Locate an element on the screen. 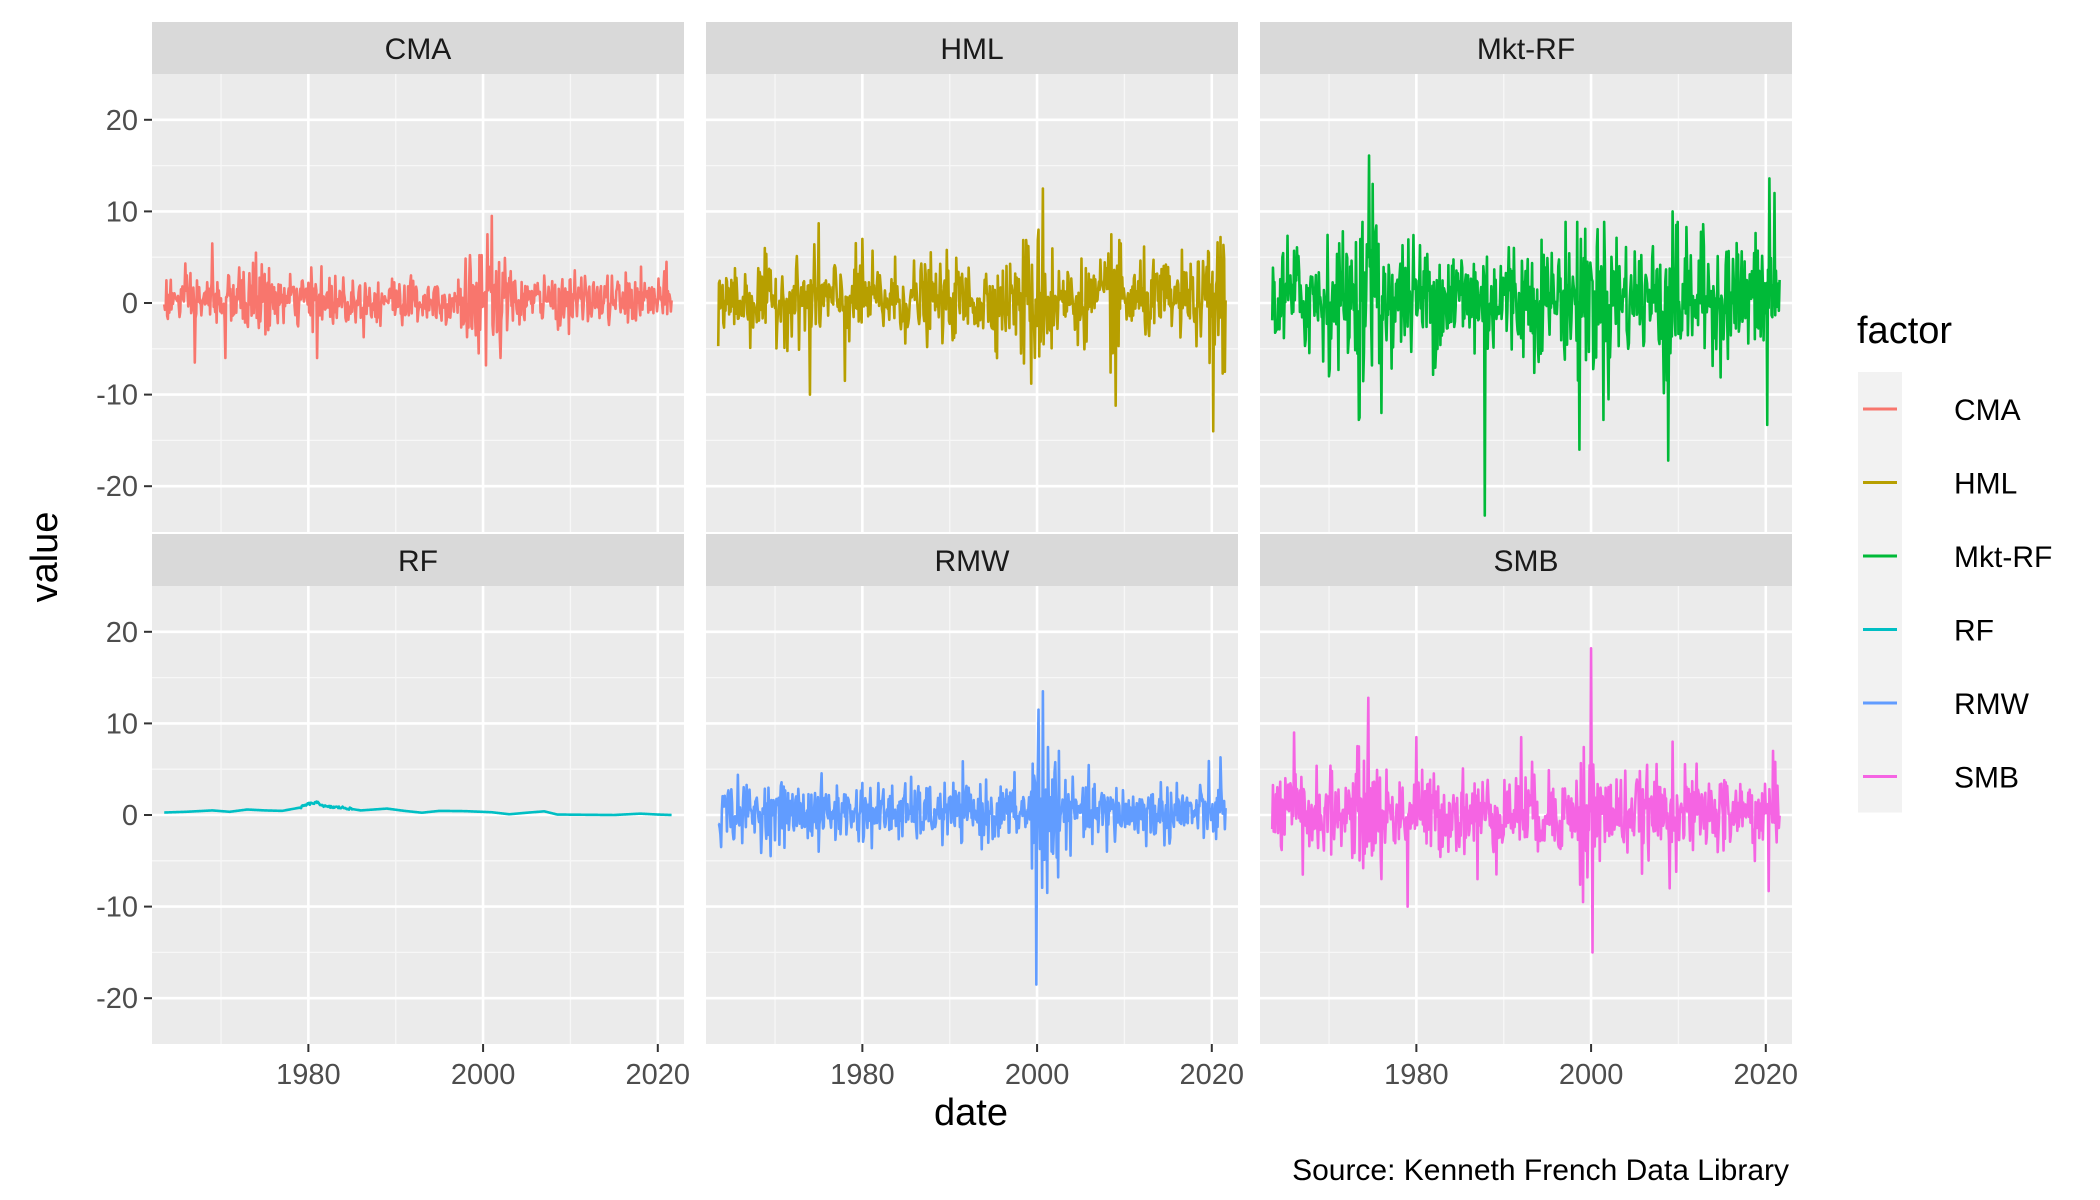 Image resolution: width=2100 pixels, height=1200 pixels. panel-hml: HML is located at coordinates (972, 277).